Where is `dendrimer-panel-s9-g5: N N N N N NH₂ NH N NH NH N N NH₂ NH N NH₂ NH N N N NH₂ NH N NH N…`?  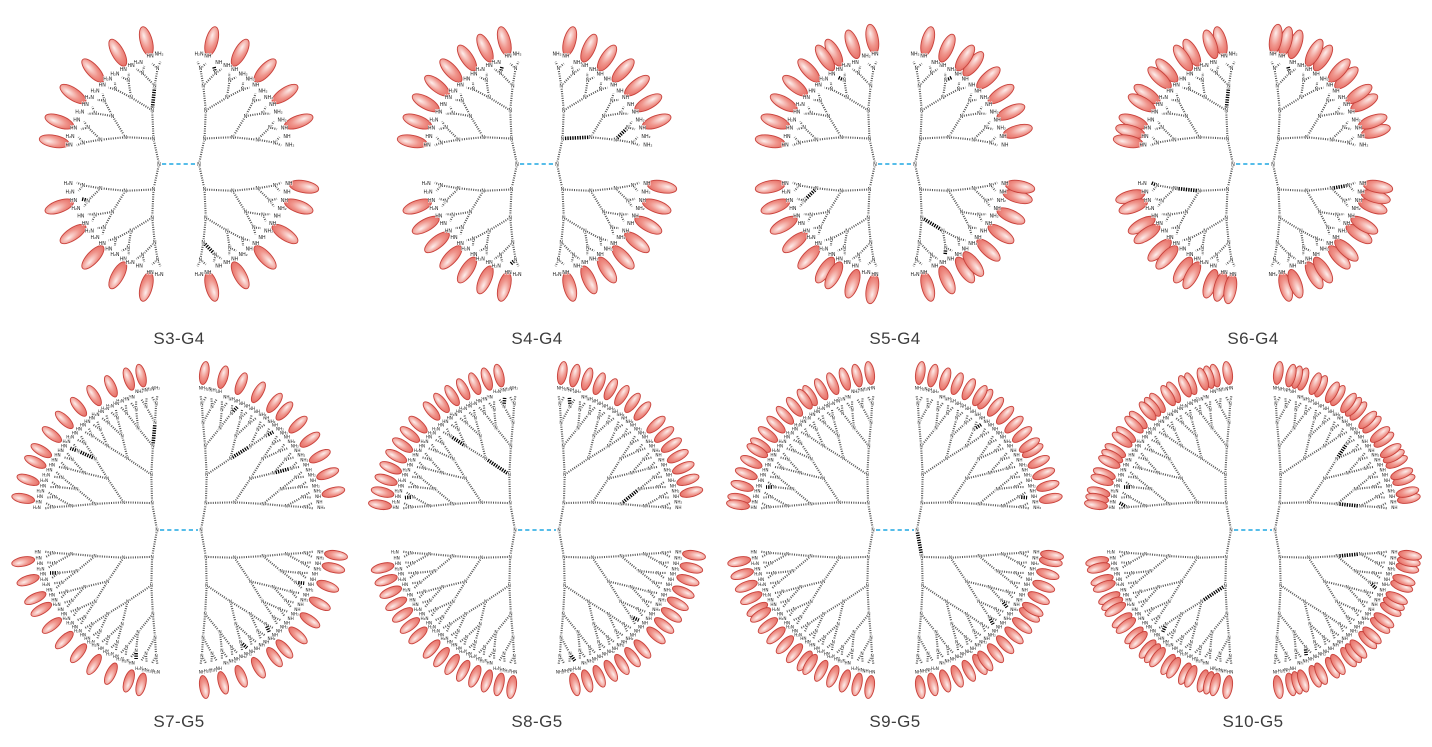
dendrimer-panel-s9-g5: N N N N N NH₂ NH N NH NH N N NH₂ NH N NH₂ NH N N N NH₂ NH N NH N… is located at coordinates (895, 540).